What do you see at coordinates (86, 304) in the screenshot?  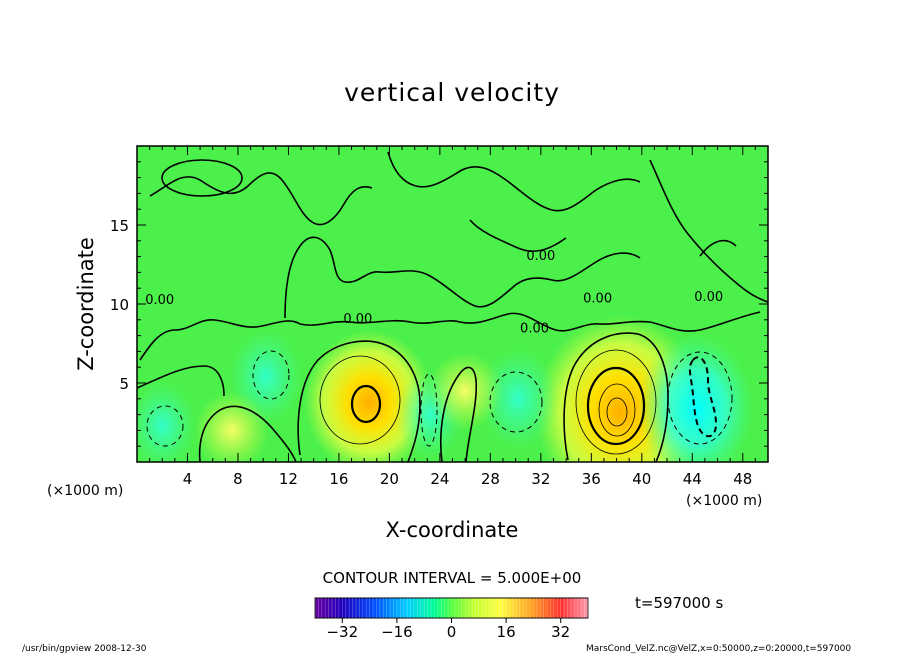 I see `y-axis-label: Z-coordinate` at bounding box center [86, 304].